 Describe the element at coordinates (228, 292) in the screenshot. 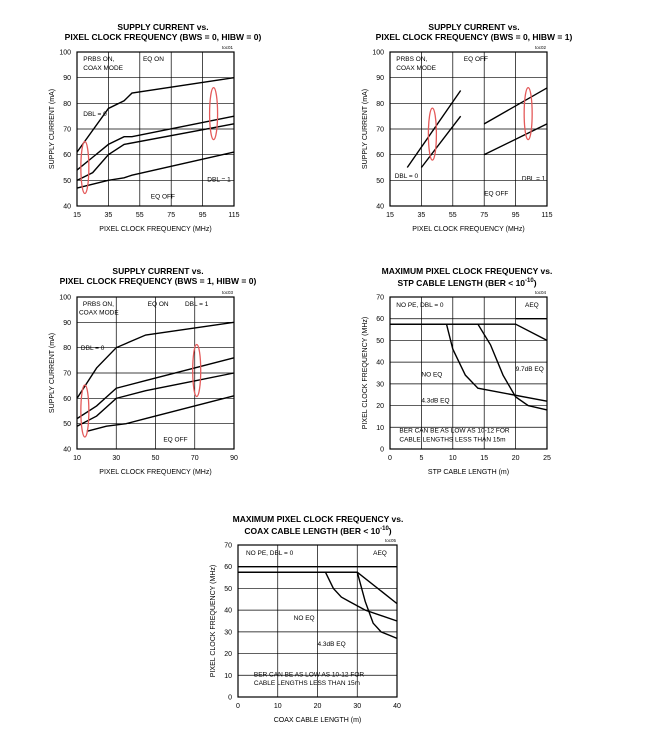

I see `figure-code: toc03` at that location.